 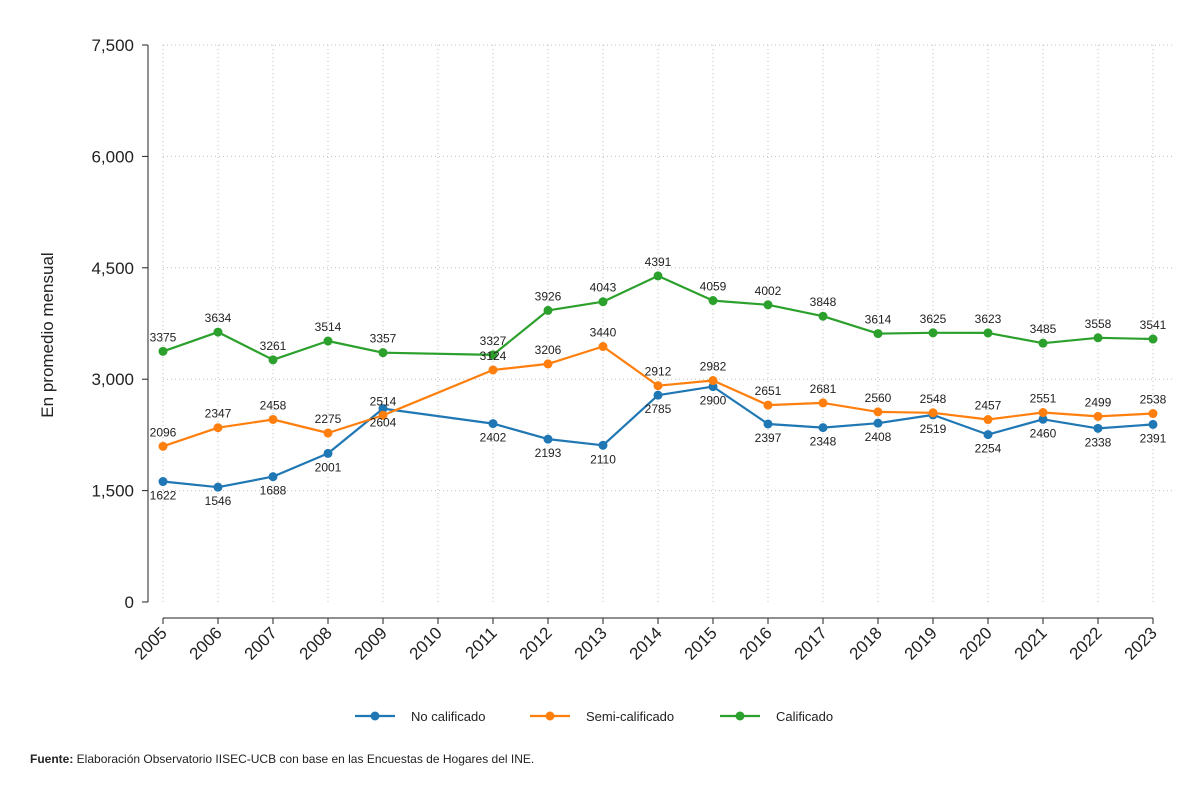 I want to click on data-label: 1546, so click(x=218, y=501).